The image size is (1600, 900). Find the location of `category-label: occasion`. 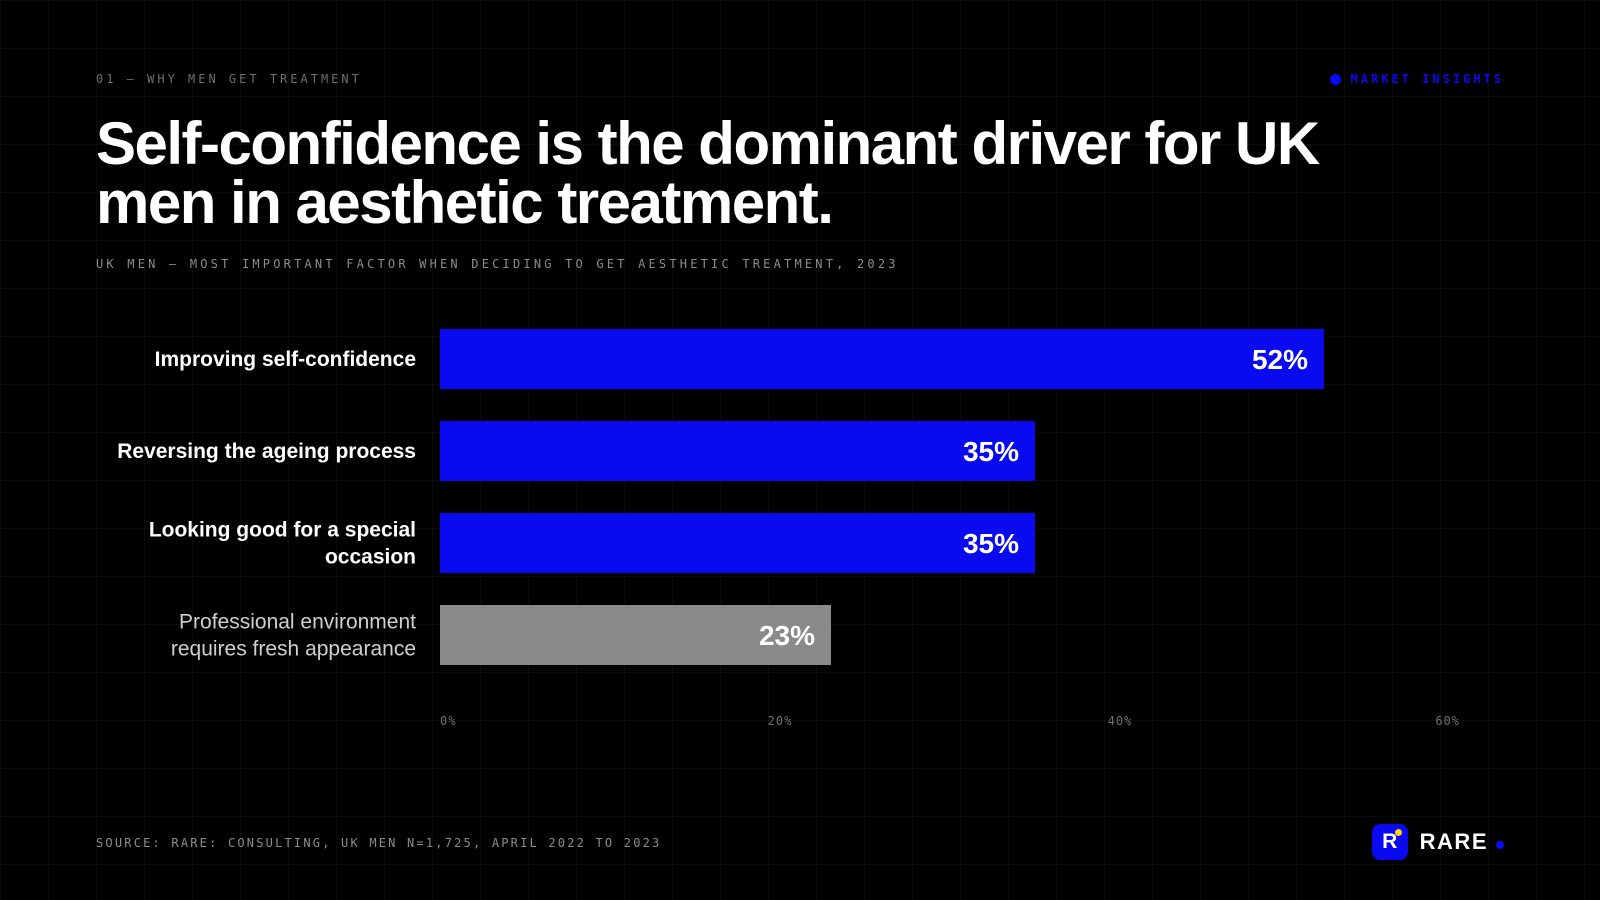

category-label: occasion is located at coordinates (370, 557).